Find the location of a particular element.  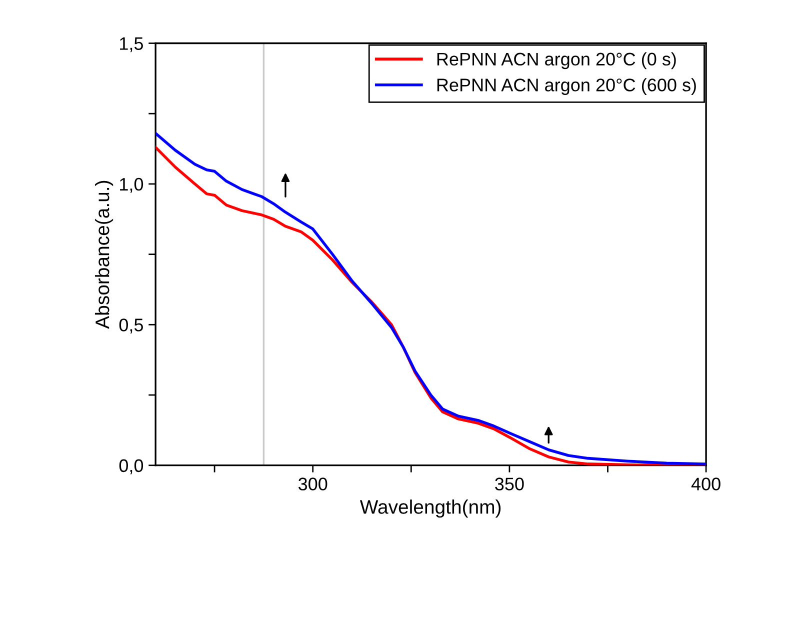

x-tick-label: 350 is located at coordinates (509, 484).